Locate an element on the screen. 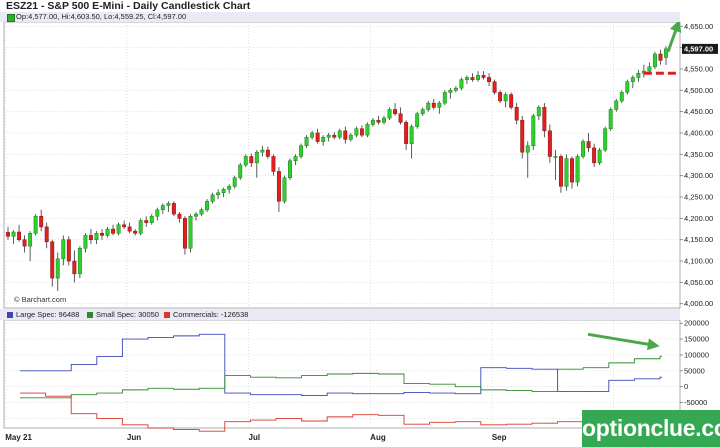  ohlc-bar is located at coordinates (340, 17).